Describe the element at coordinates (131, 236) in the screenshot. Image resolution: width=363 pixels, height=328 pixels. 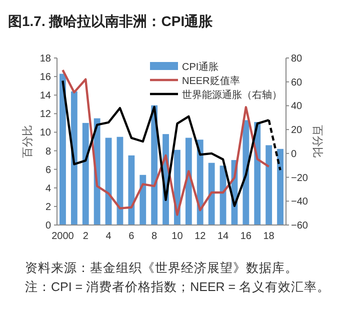
I see `x-tick-label: 6` at that location.